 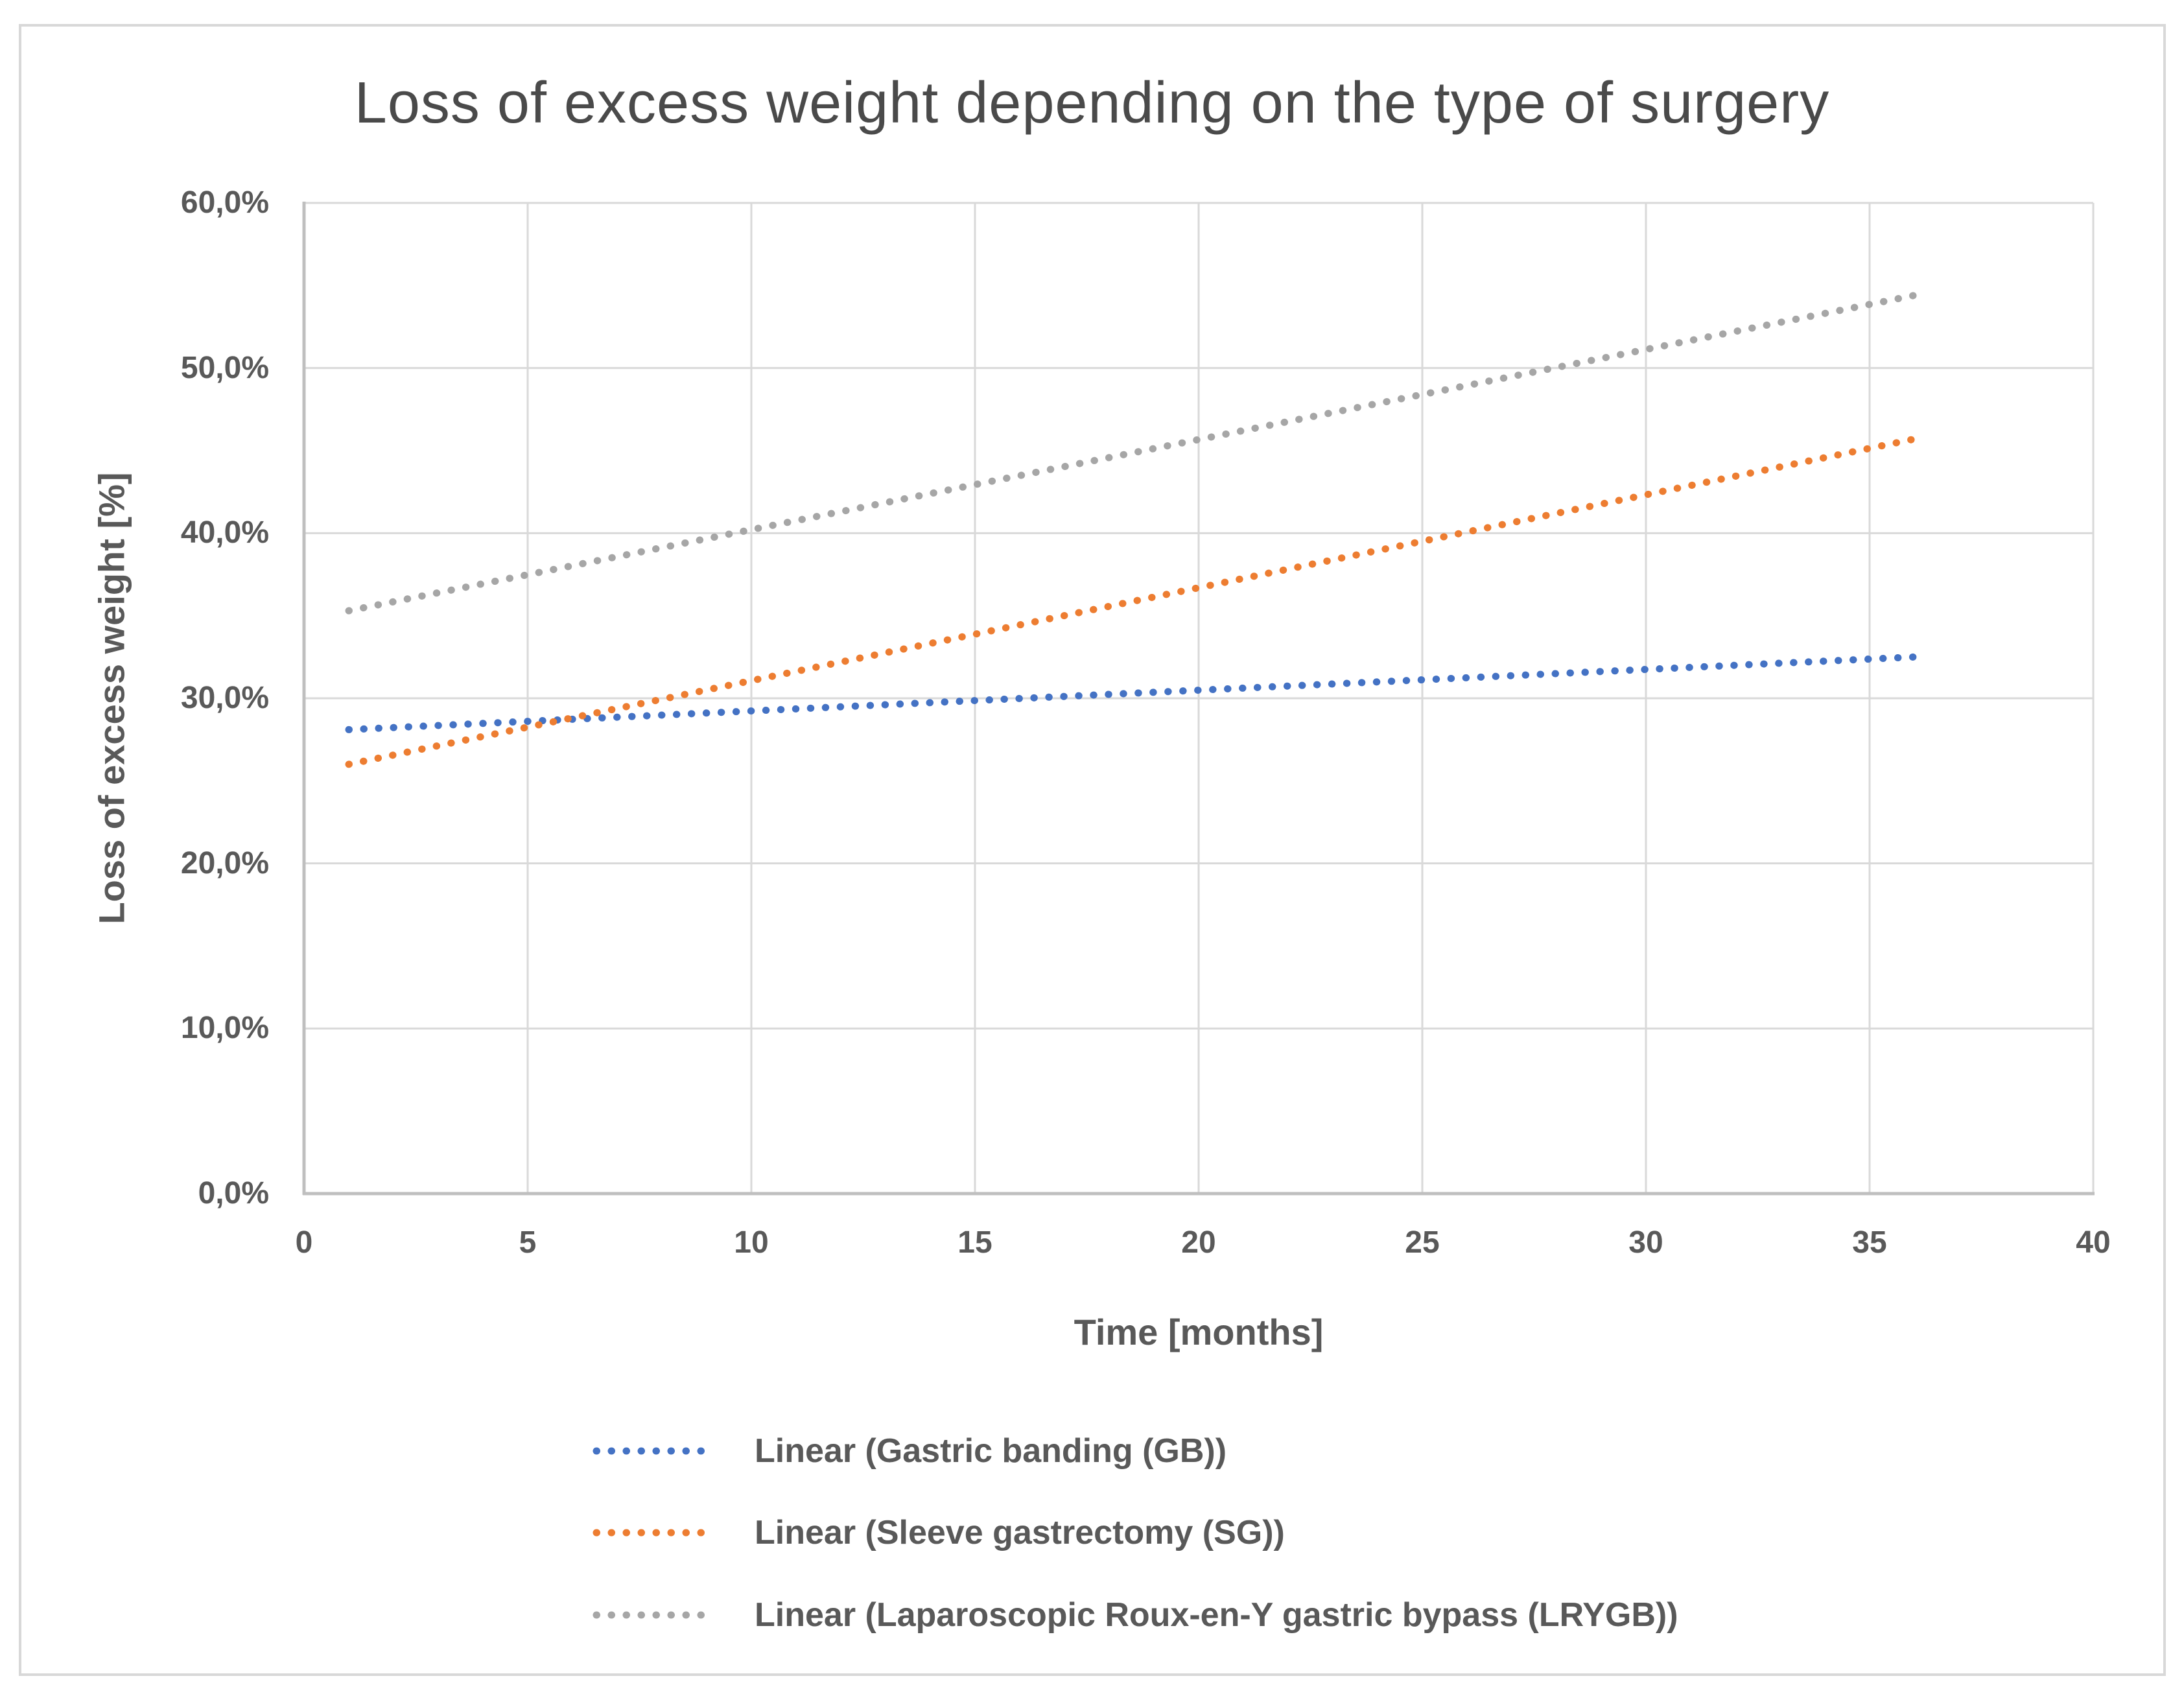 I want to click on legend-label: Linear (Gastric banding (GB)), so click(x=991, y=1451).